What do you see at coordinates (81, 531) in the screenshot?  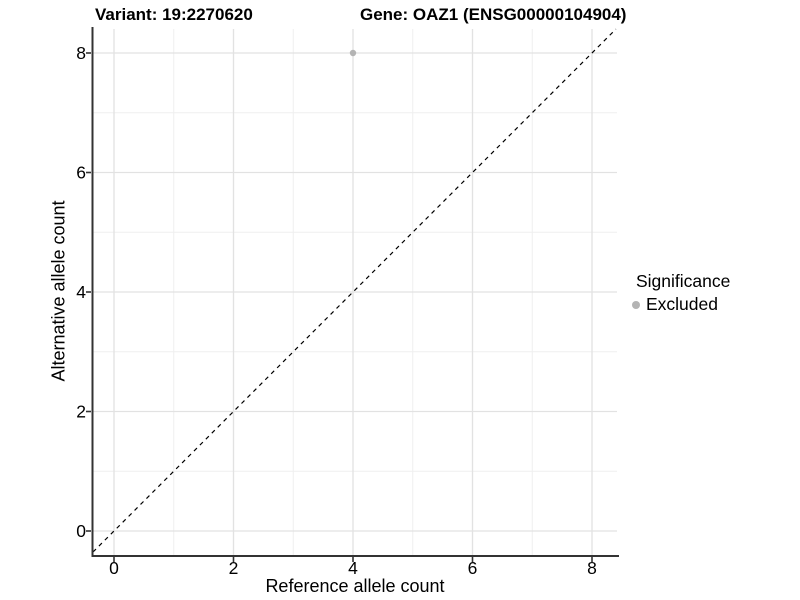 I see `y-tick-label: 0` at bounding box center [81, 531].